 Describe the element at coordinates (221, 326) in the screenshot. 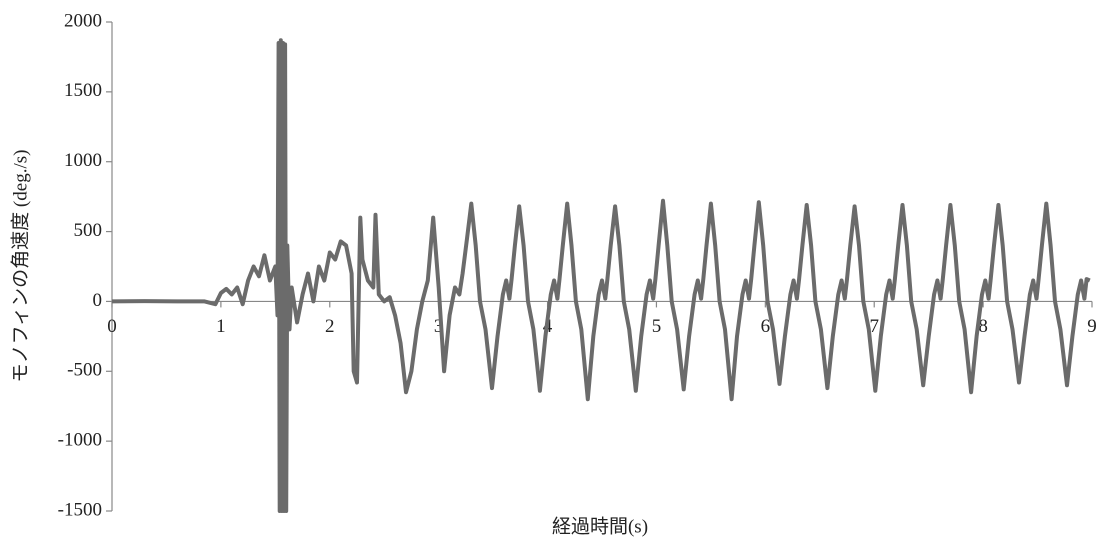

I see `x-tick-label: 1` at that location.